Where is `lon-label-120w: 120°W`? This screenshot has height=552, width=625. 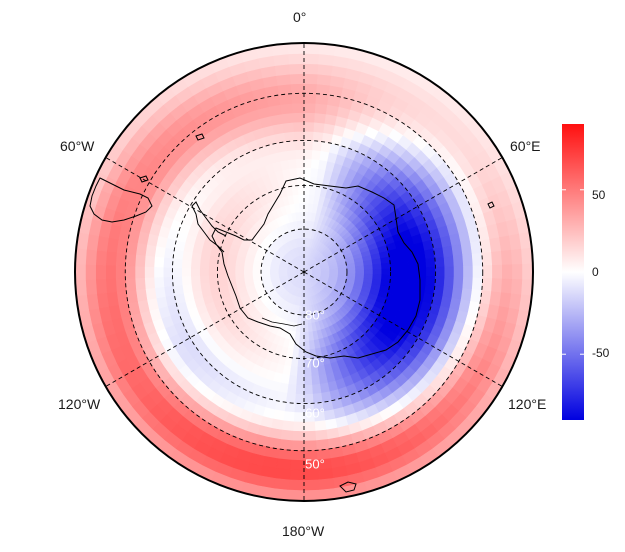
lon-label-120w: 120°W is located at coordinates (79, 404).